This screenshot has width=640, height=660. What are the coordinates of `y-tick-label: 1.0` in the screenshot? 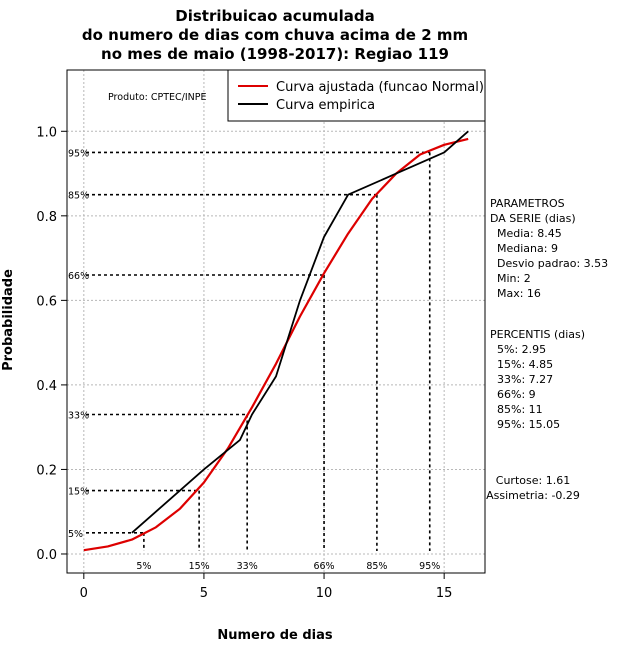 It's located at (46, 132).